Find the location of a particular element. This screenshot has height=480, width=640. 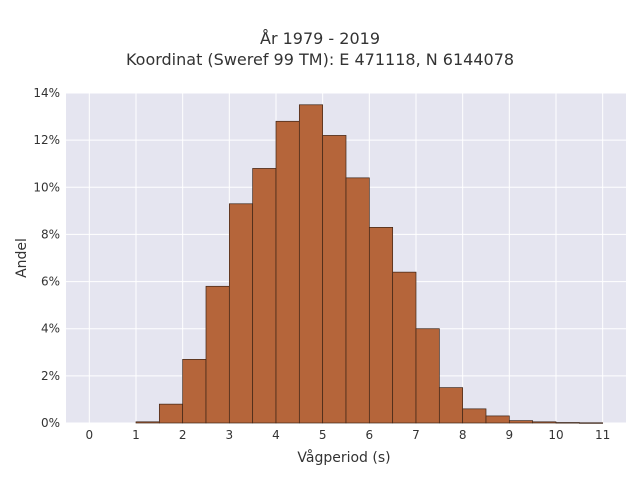

y-tick-label: 10% is located at coordinates (46, 187).